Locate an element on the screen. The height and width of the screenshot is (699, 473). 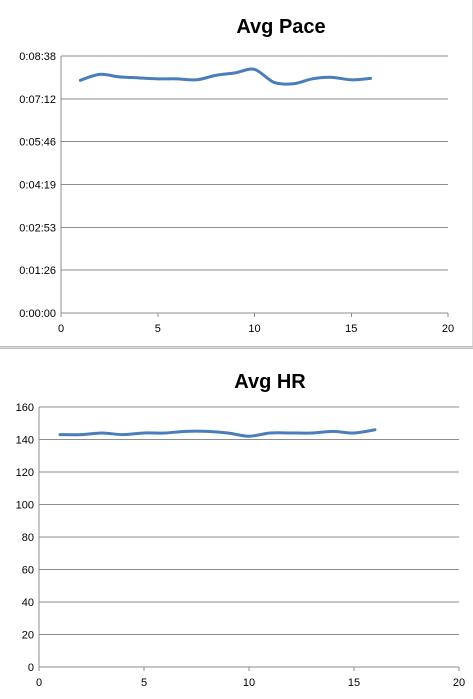
hr-chart-title: Avg HR is located at coordinates (270, 382).